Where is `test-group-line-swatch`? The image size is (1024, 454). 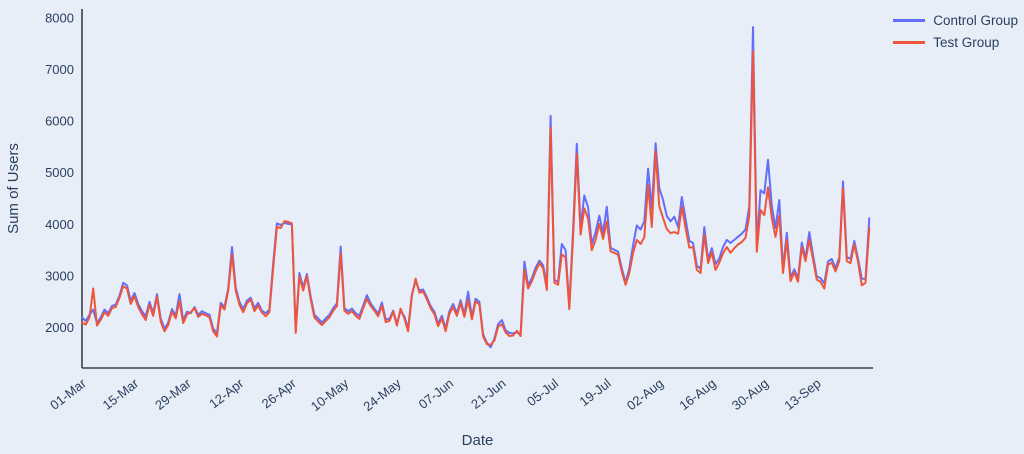 test-group-line-swatch is located at coordinates (909, 42).